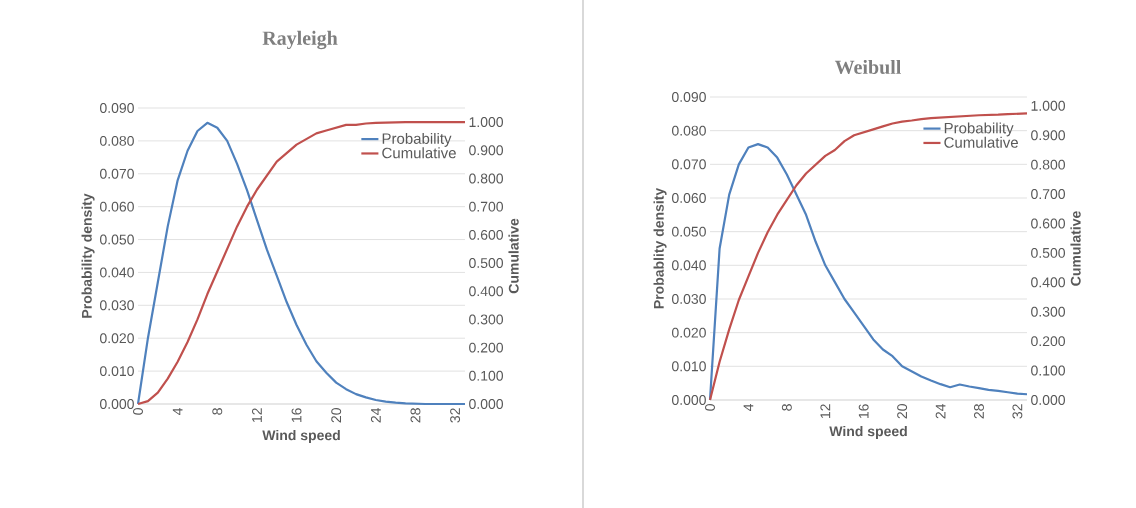 The image size is (1136, 508). I want to click on chart-title: Weibull, so click(867, 67).